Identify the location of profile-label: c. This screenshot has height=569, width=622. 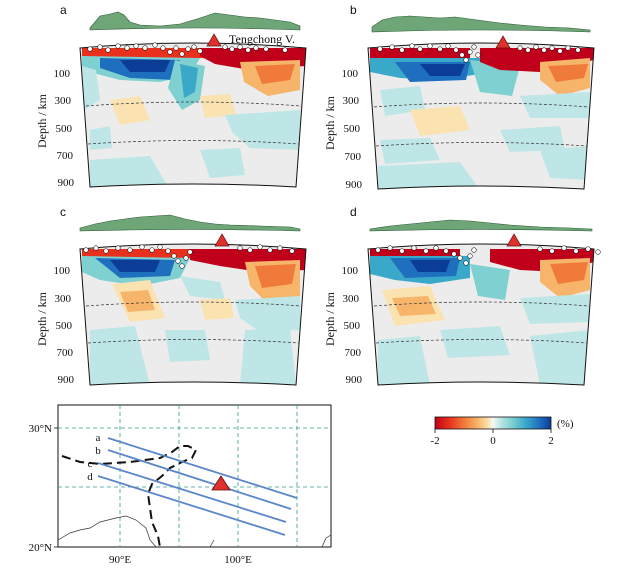
(90, 464).